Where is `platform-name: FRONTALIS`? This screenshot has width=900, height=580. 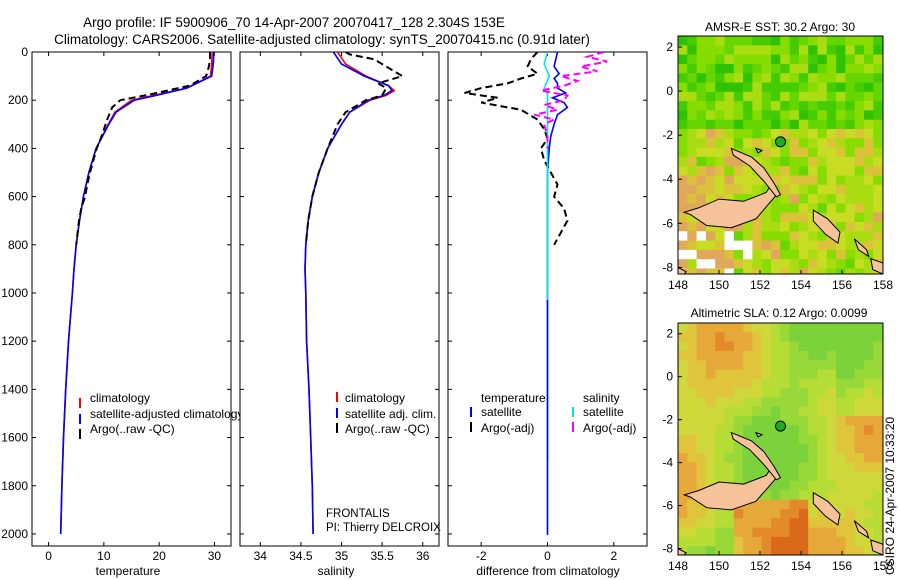 platform-name: FRONTALIS is located at coordinates (358, 514).